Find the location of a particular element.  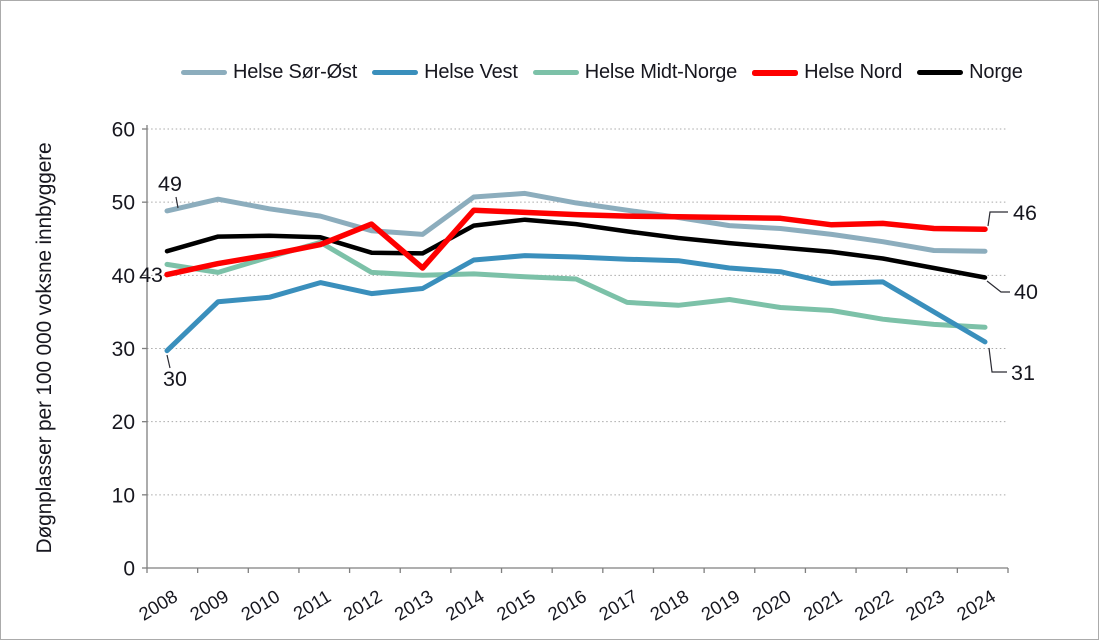

y-tick-label-20: 20 is located at coordinates (123, 422).